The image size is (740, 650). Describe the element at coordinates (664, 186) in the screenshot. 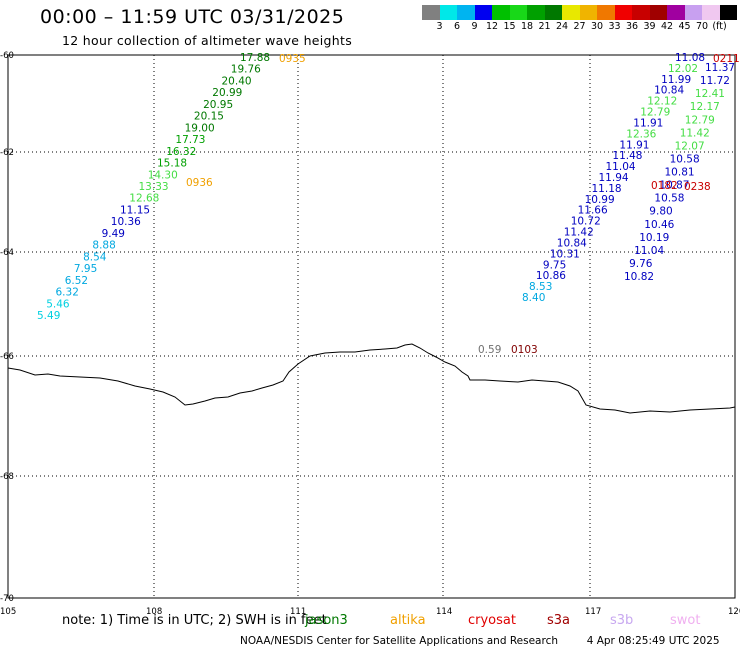

I see `pass-time-label: 0182` at that location.